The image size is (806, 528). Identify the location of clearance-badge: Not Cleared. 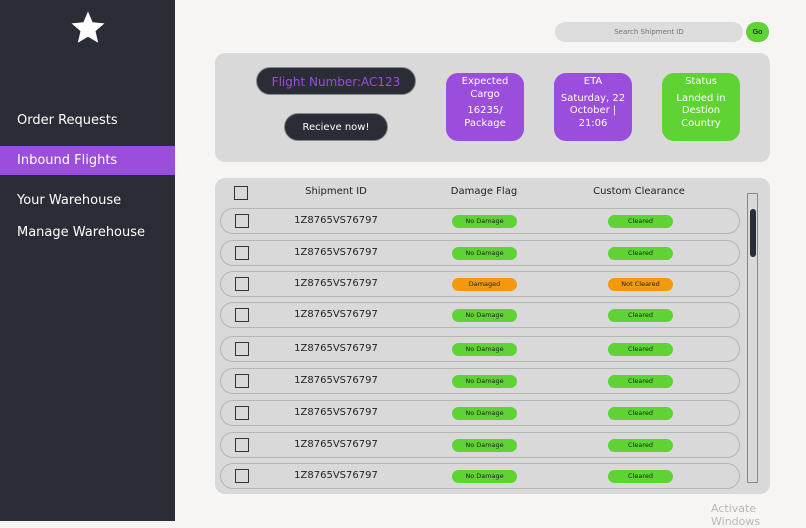
(640, 284).